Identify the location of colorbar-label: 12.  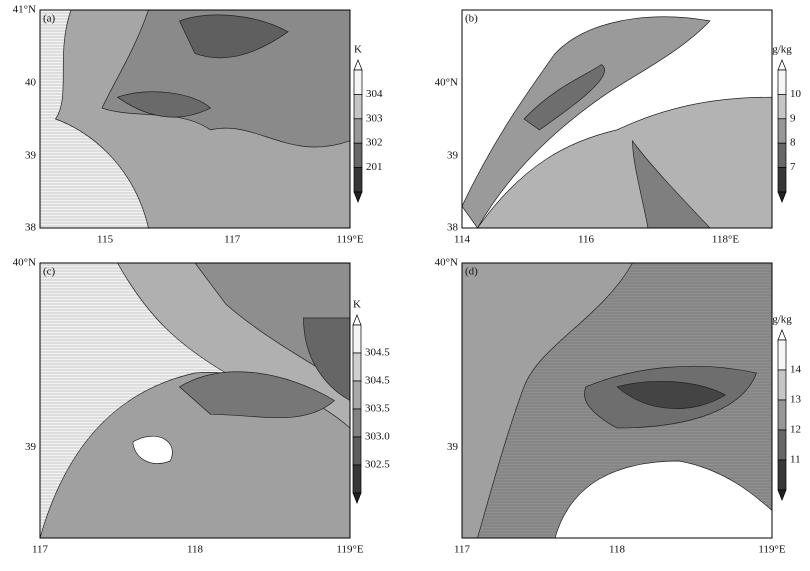
(795, 430).